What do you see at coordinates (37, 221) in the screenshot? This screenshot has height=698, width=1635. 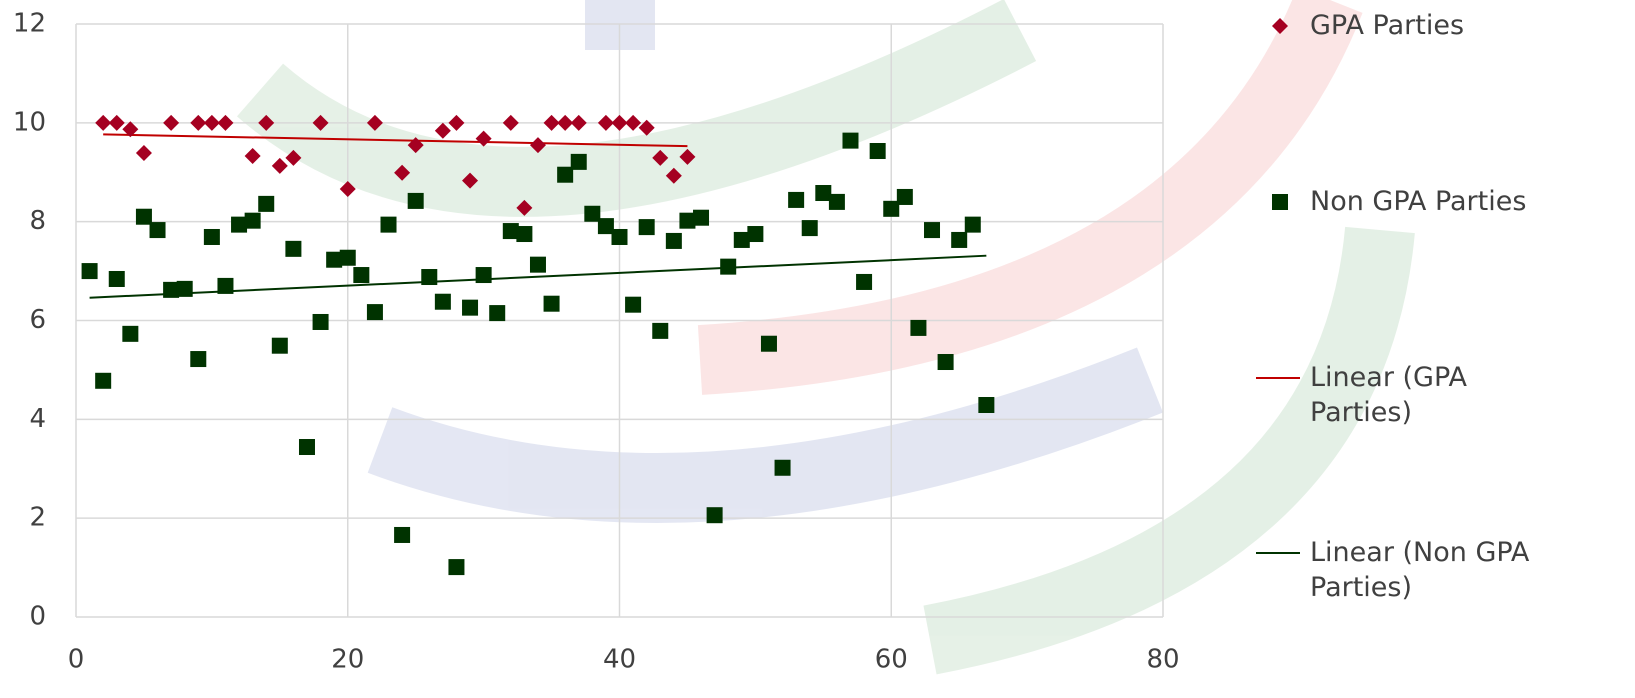 I see `y-tick-label: 8` at bounding box center [37, 221].